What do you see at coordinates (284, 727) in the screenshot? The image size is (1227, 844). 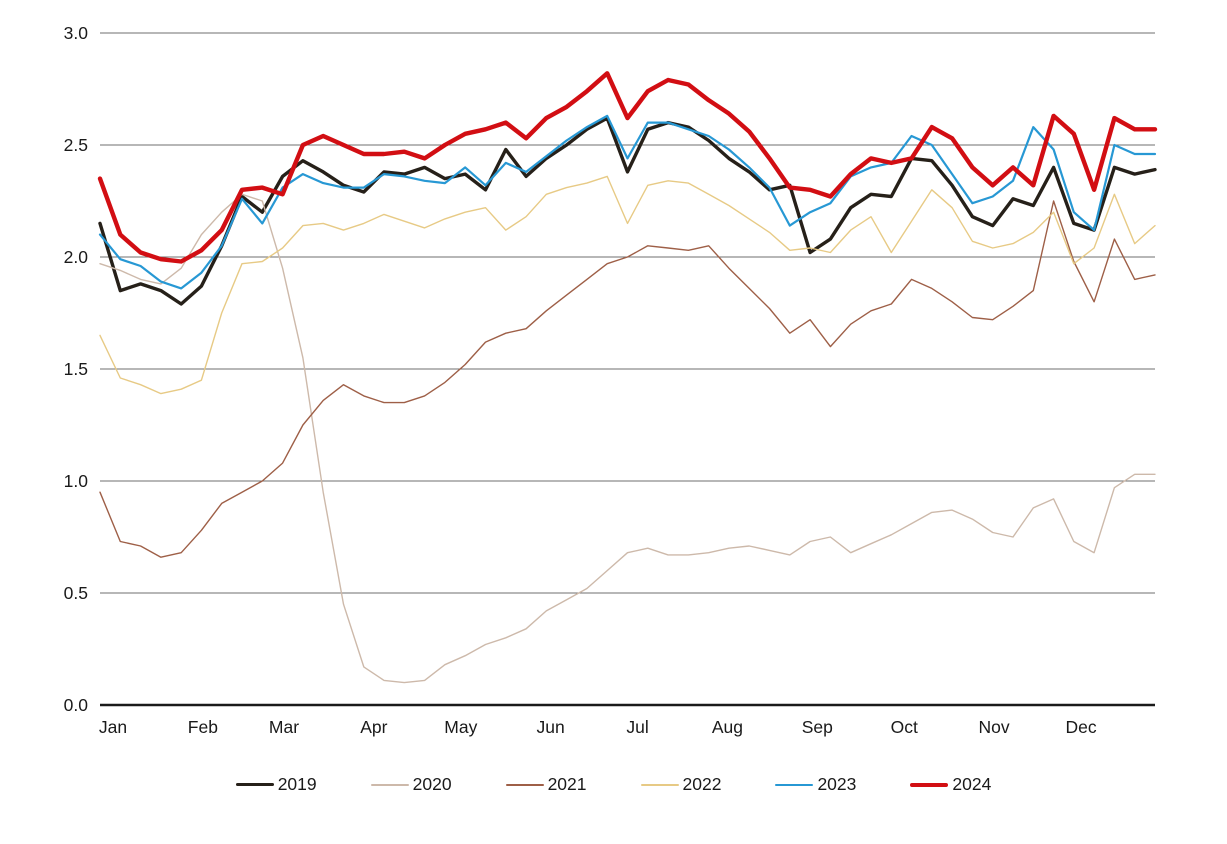 I see `x-tick-label-mar: Mar` at bounding box center [284, 727].